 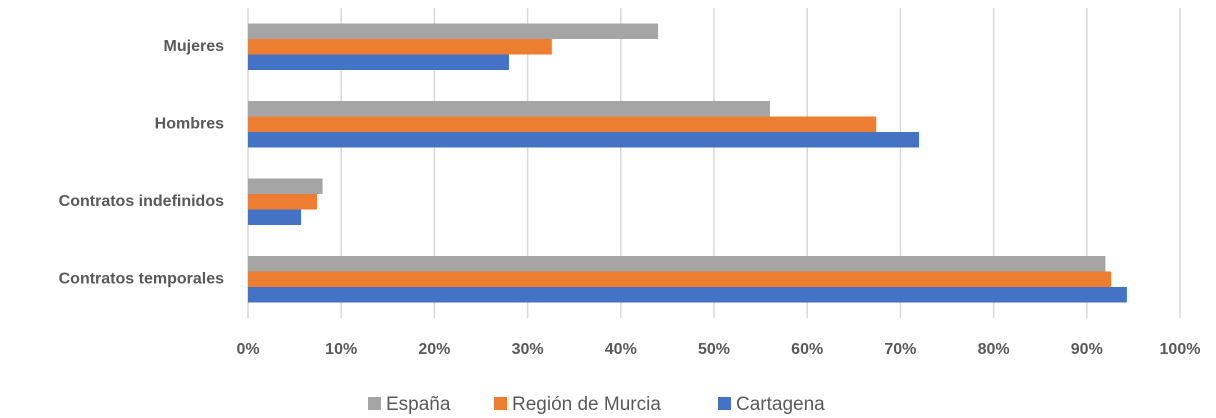 What do you see at coordinates (780, 404) in the screenshot?
I see `legend-label: Cartagena` at bounding box center [780, 404].